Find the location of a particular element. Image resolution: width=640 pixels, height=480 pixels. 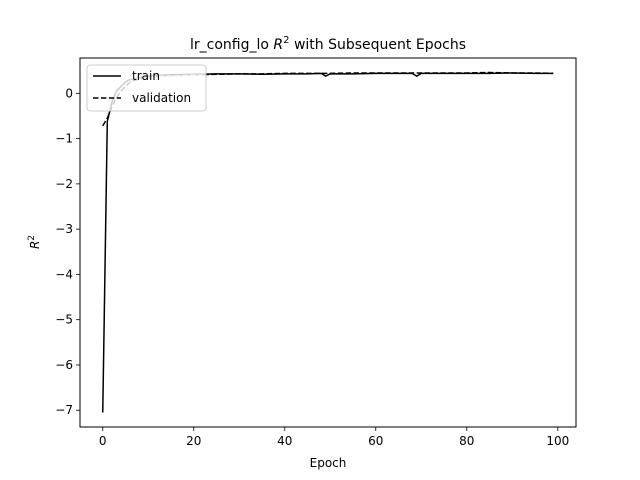

legend: train validation is located at coordinates (146, 88).